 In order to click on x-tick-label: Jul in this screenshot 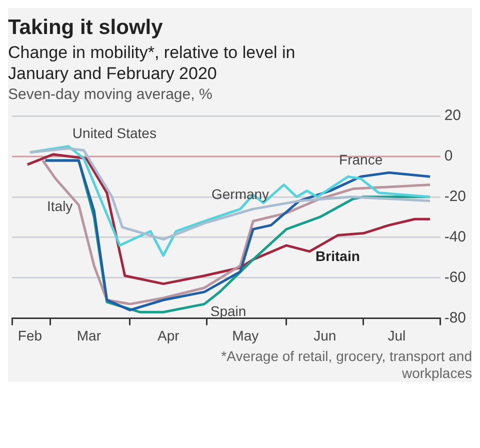, I will do `click(397, 335)`.